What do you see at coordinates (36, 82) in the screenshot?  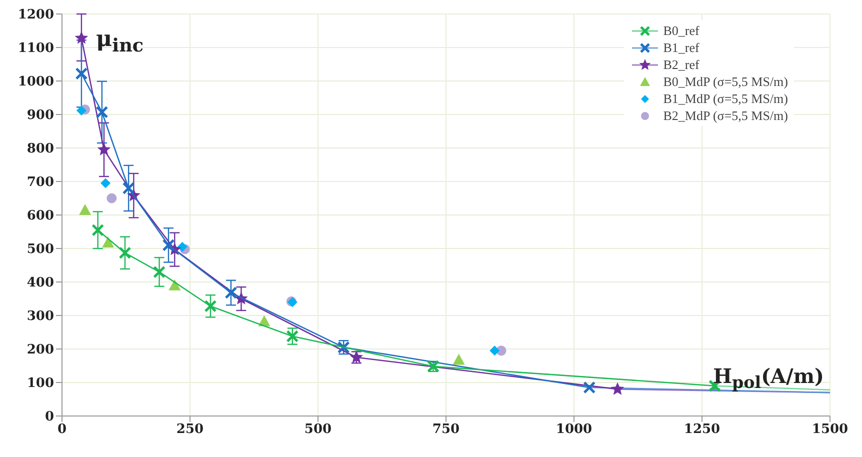 I see `y-tick-label: 1000` at bounding box center [36, 82].